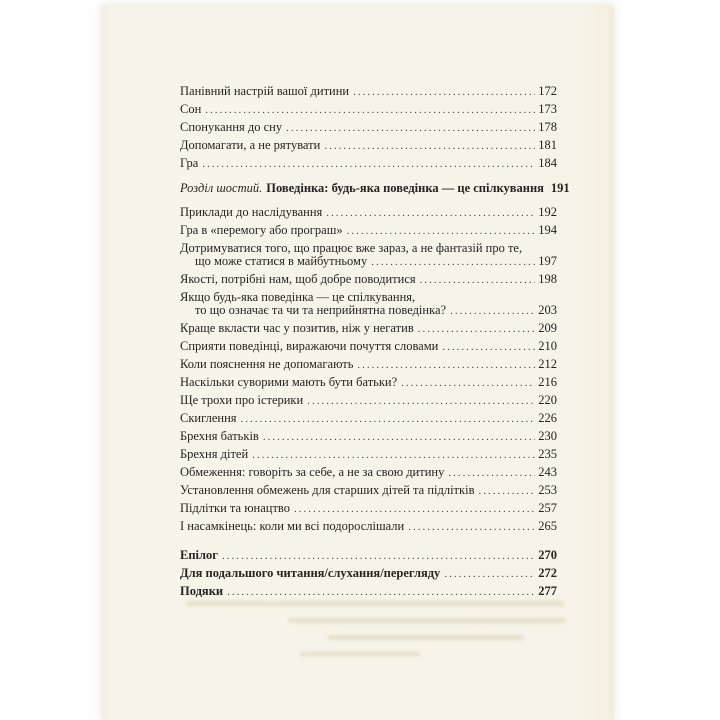 This screenshot has height=720, width=720. What do you see at coordinates (547, 212) in the screenshot?
I see `toc-entry-page: 192` at bounding box center [547, 212].